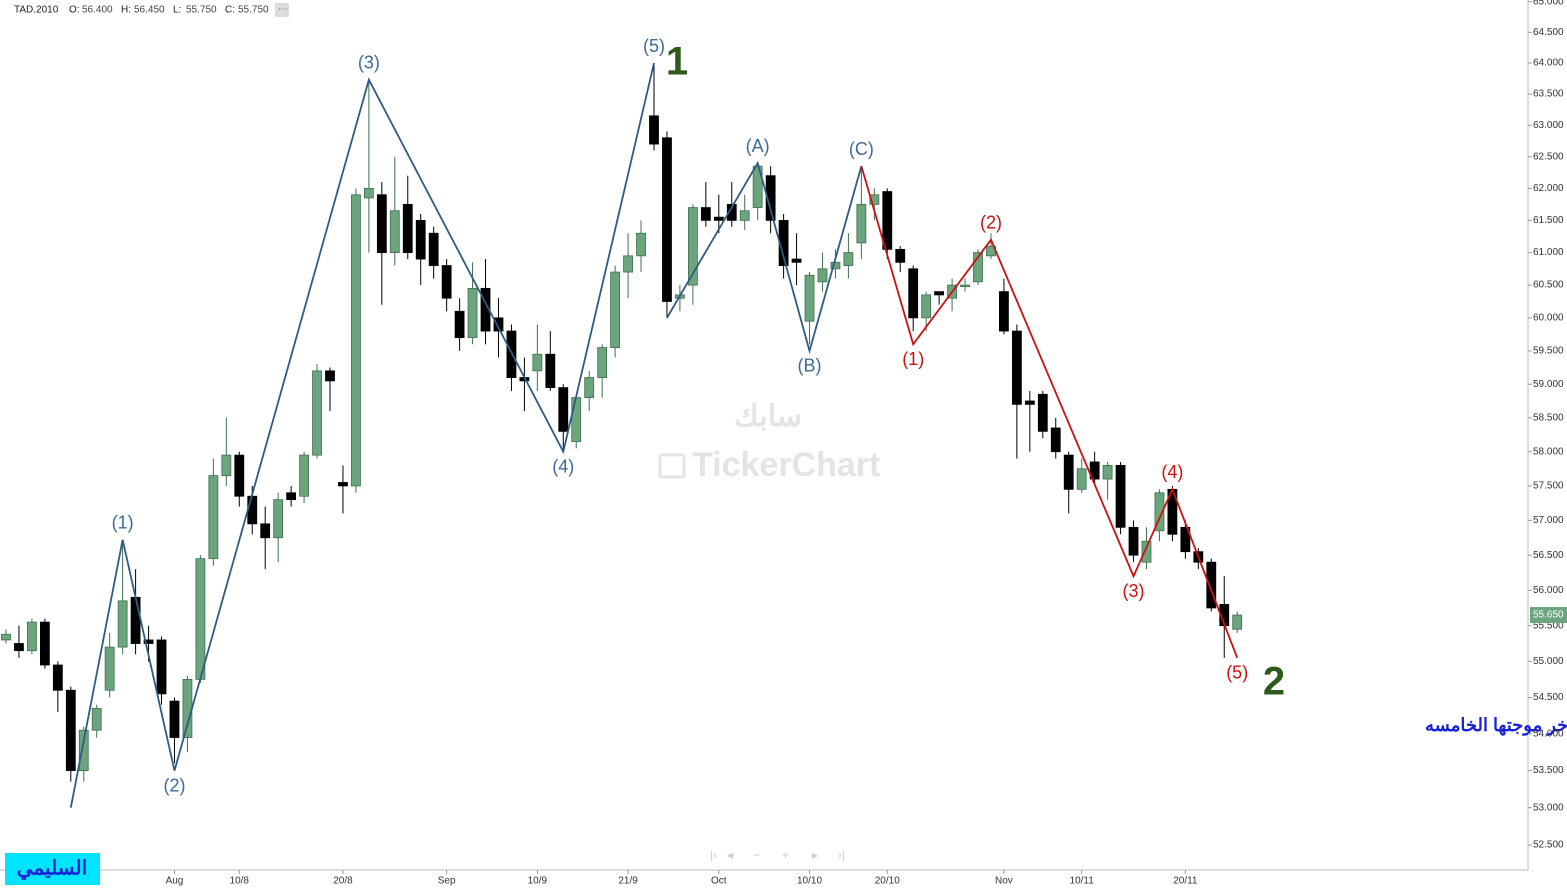  Describe the element at coordinates (1548, 625) in the screenshot. I see `y-tick-label: 55.500` at that location.